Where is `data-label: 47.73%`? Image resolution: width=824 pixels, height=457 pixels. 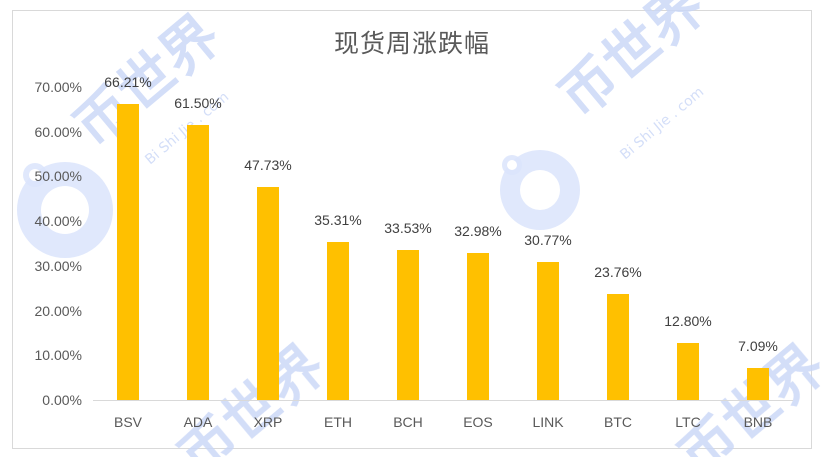
data-label: 47.73% is located at coordinates (268, 164).